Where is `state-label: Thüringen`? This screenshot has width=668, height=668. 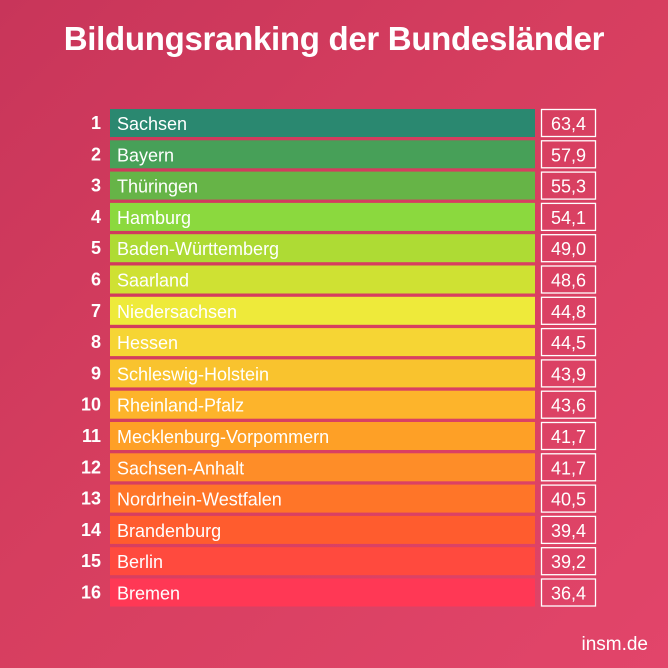 state-label: Thüringen is located at coordinates (157, 187).